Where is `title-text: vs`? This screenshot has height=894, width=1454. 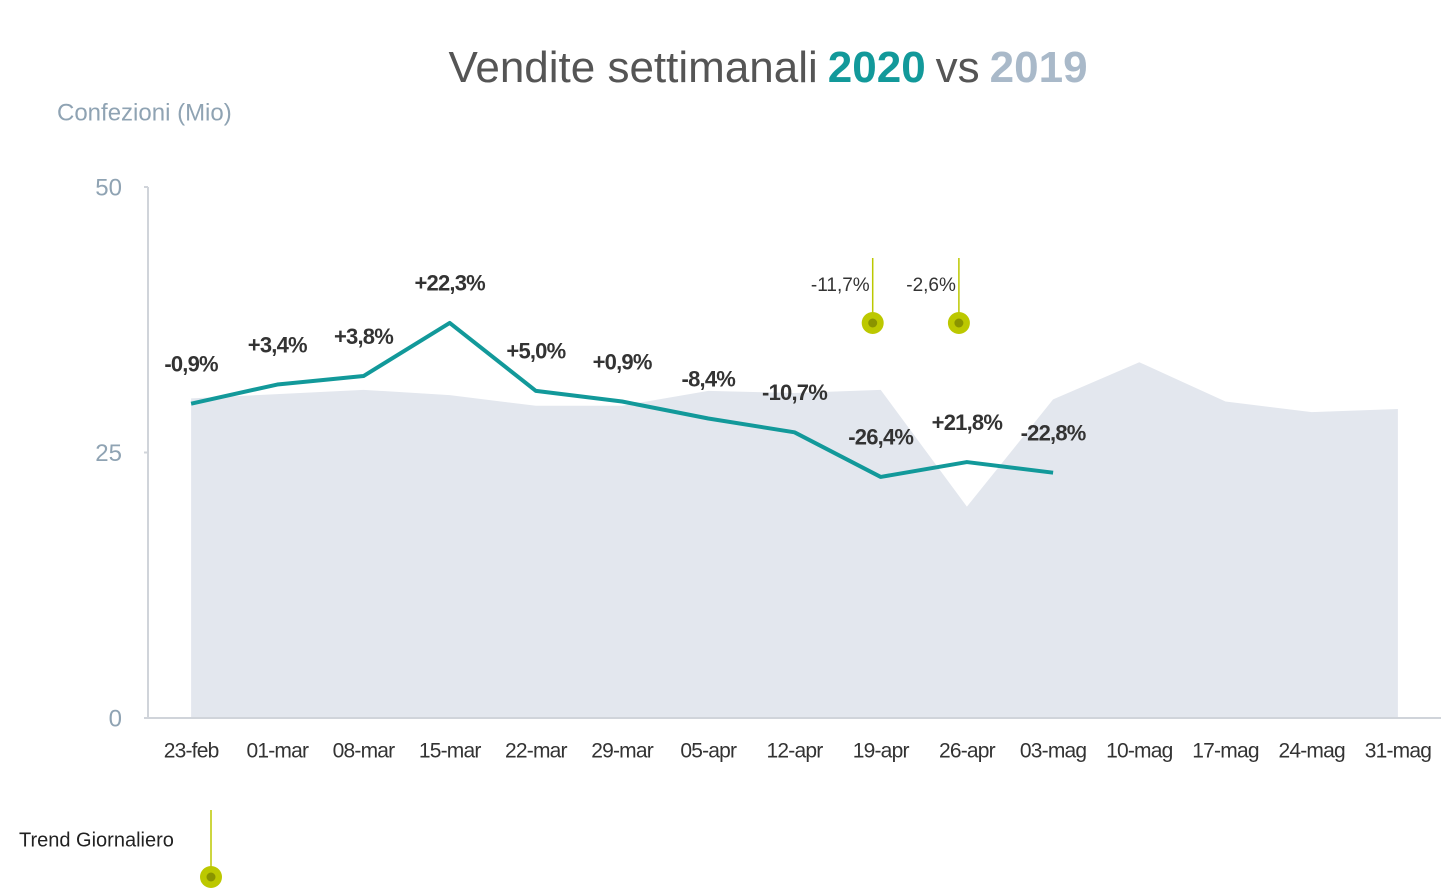 title-text: vs is located at coordinates (958, 67).